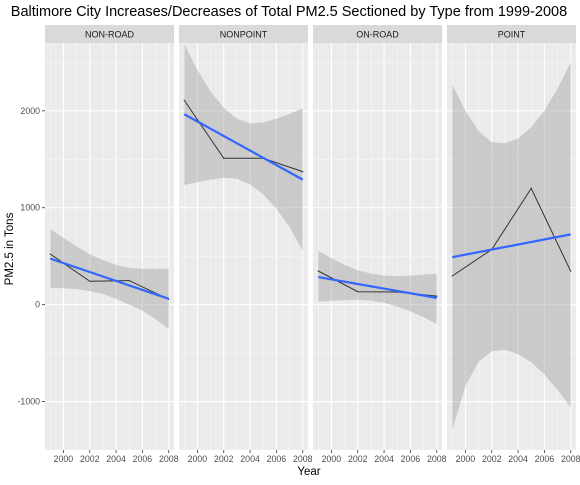 This screenshot has width=580, height=485. What do you see at coordinates (10, 248) in the screenshot?
I see `y-axis-label: PM2.5 in Tons` at bounding box center [10, 248].